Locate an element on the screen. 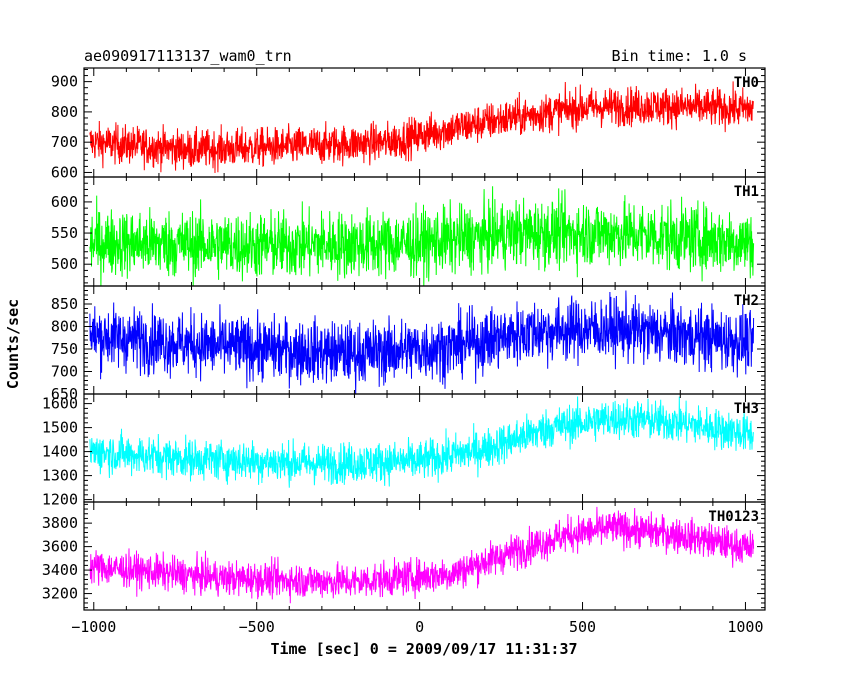  y-tick-label: 650 is located at coordinates (64, 394).